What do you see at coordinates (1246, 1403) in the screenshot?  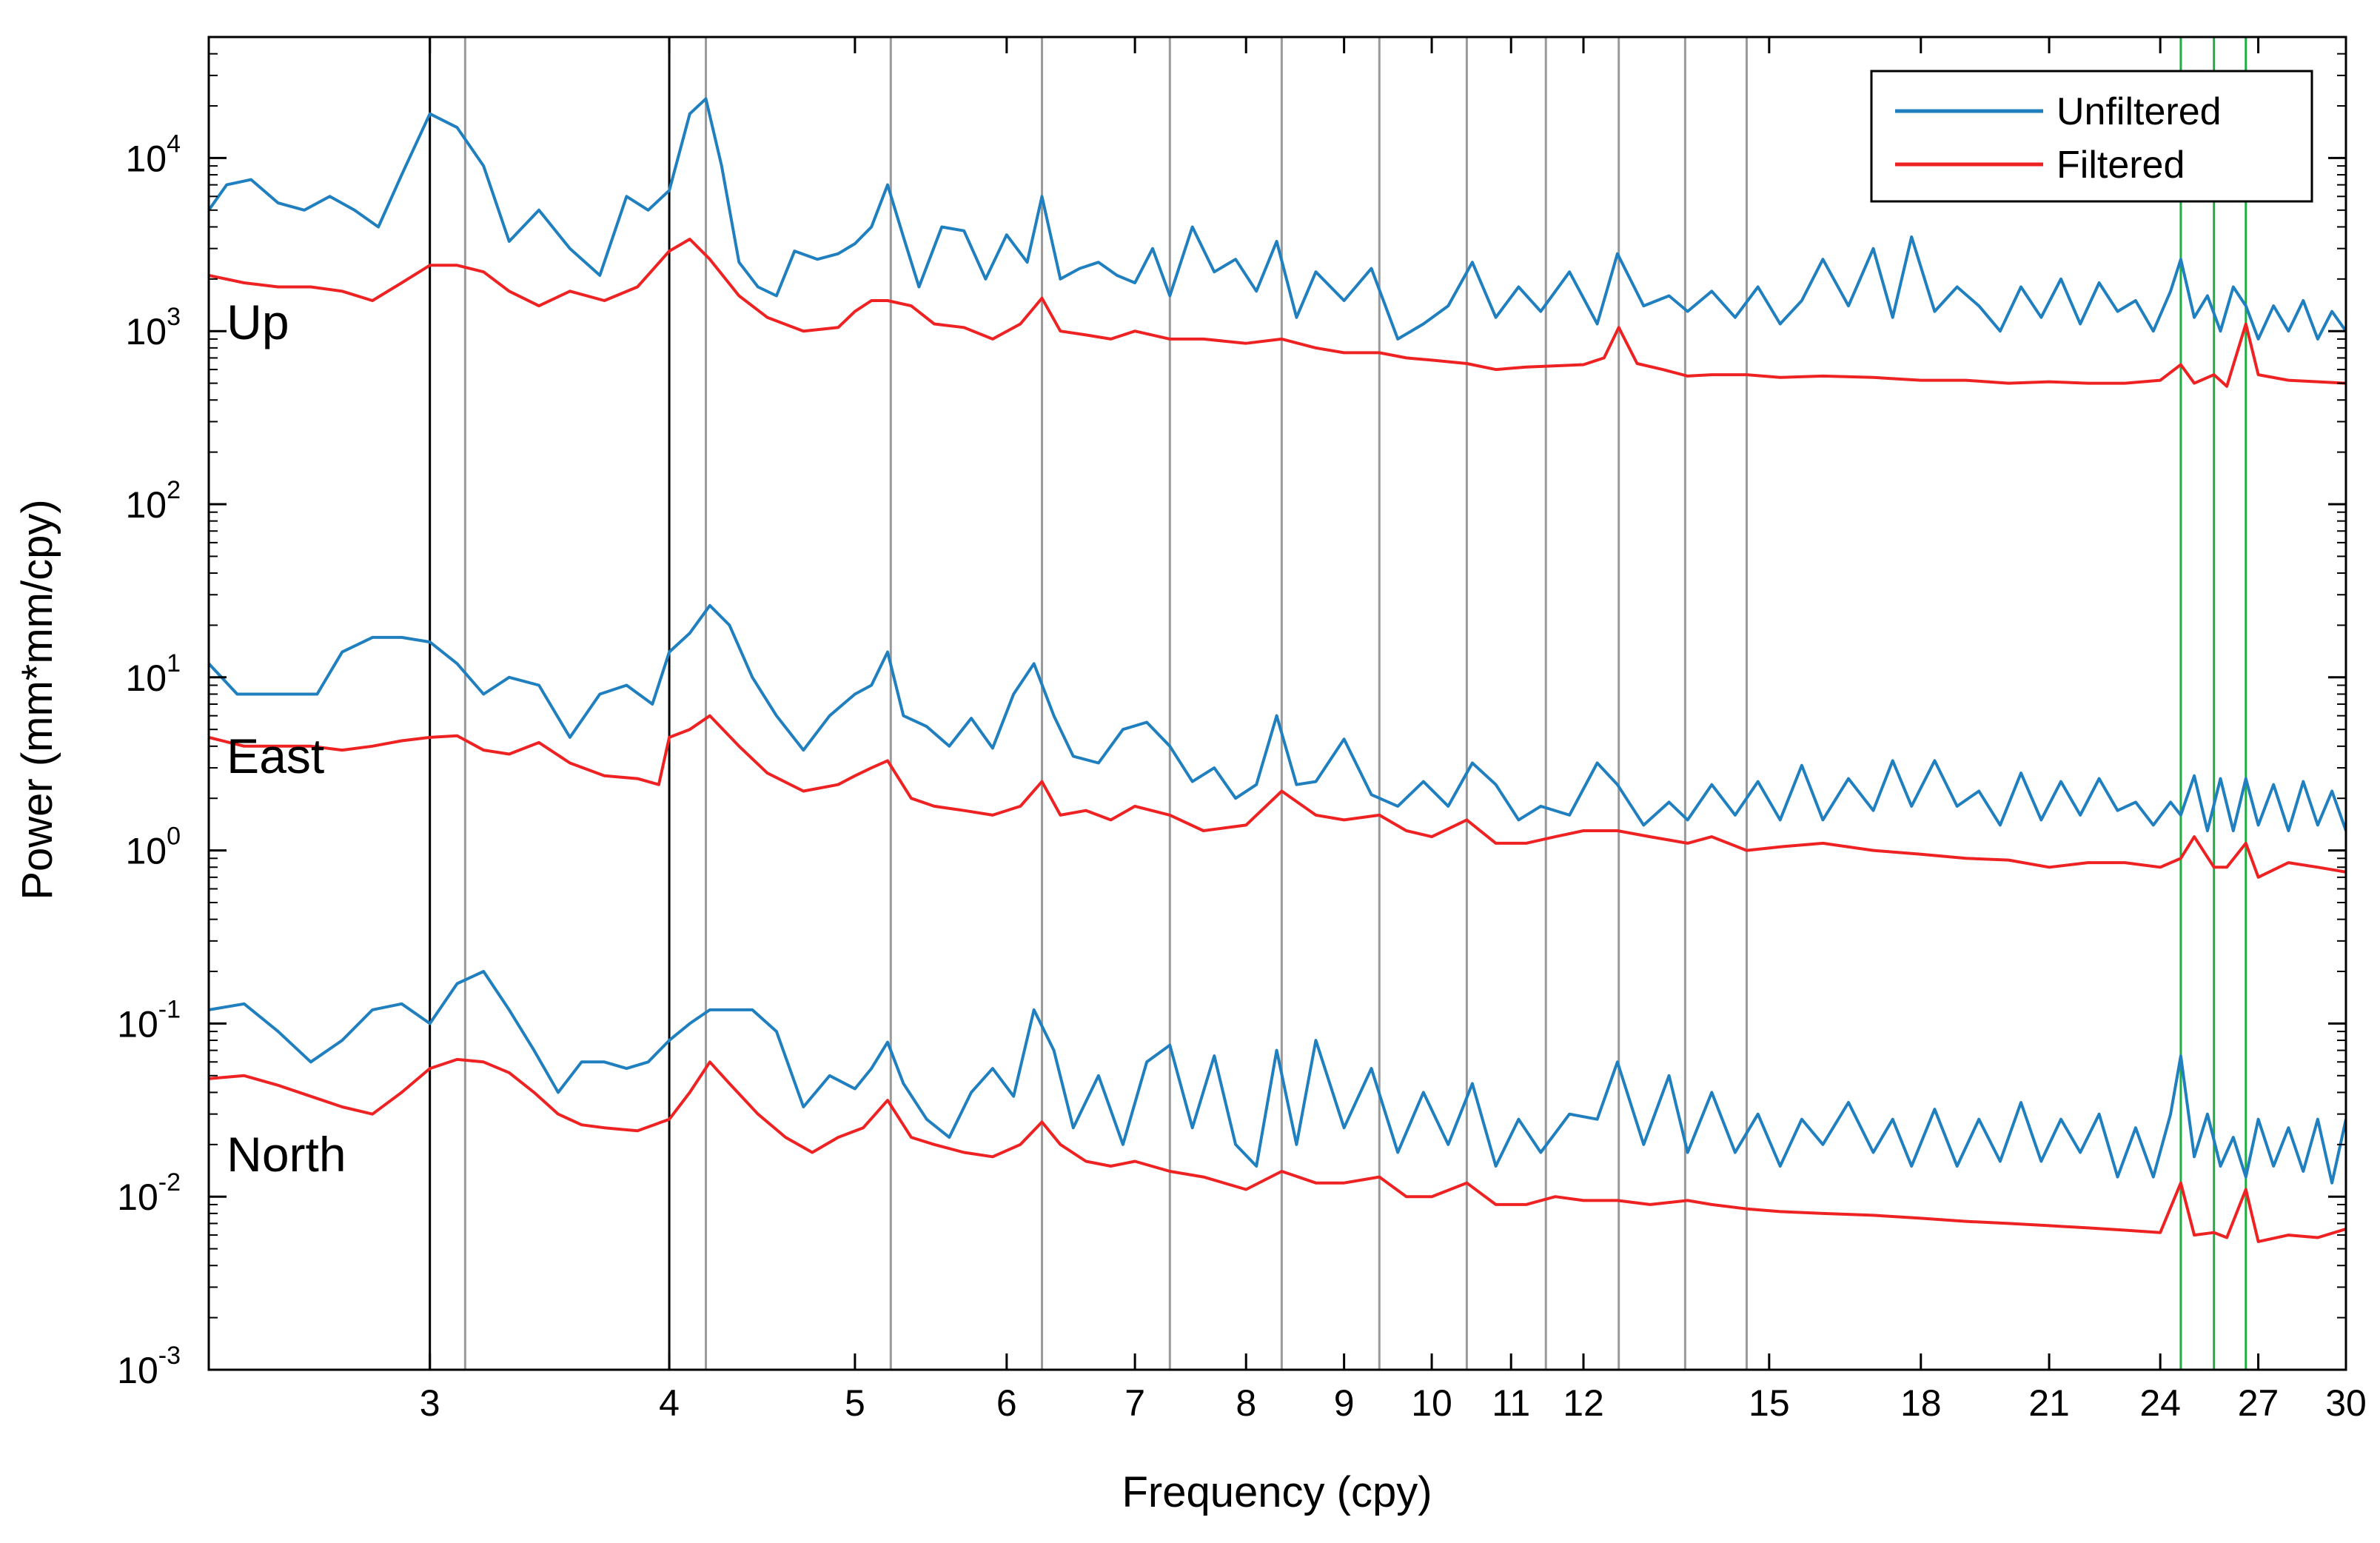 I see `x-tick-label-5: 8` at bounding box center [1246, 1403].